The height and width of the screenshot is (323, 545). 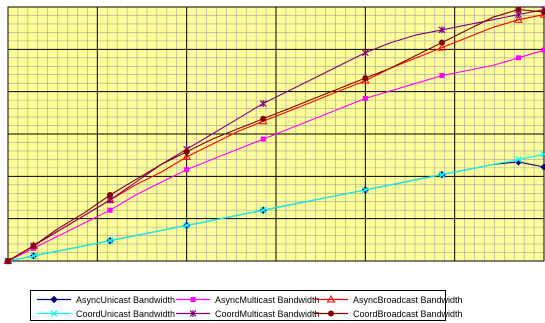 What do you see at coordinates (408, 313) in the screenshot?
I see `legend-label: CoordBroadcast Bandwidth` at bounding box center [408, 313].